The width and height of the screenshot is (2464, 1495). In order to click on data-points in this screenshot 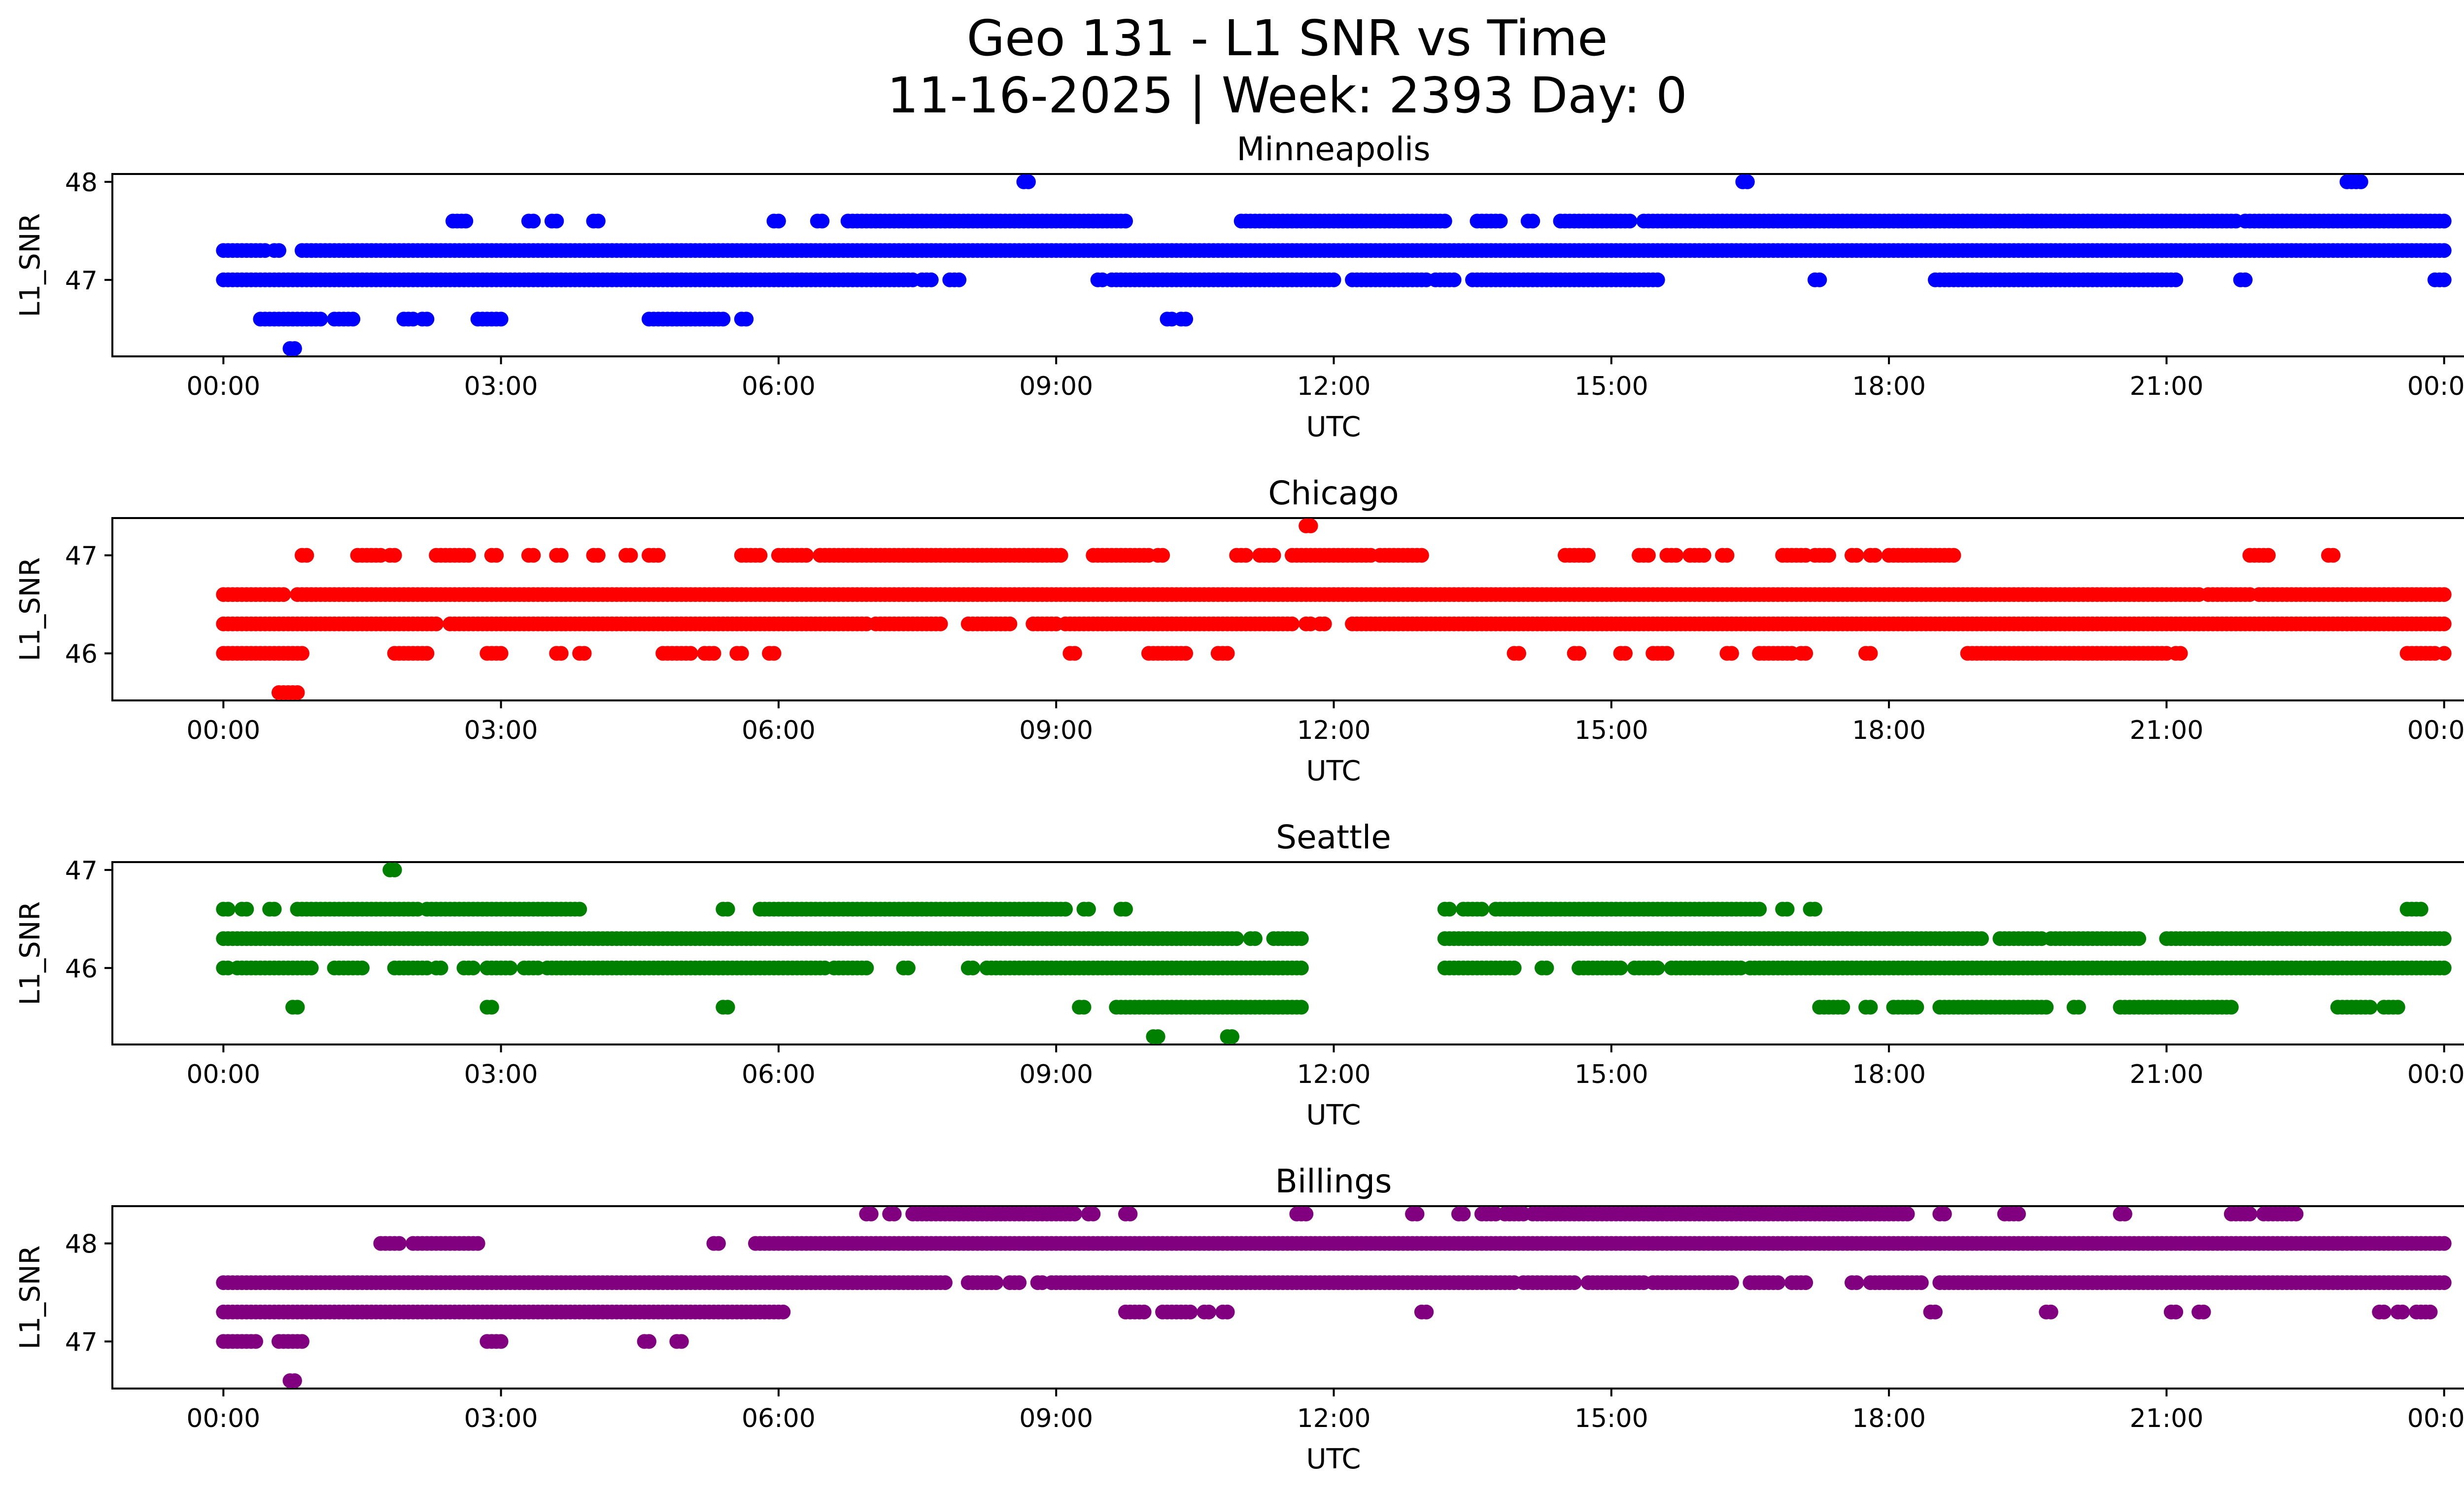, I will do `click(1334, 265)`.